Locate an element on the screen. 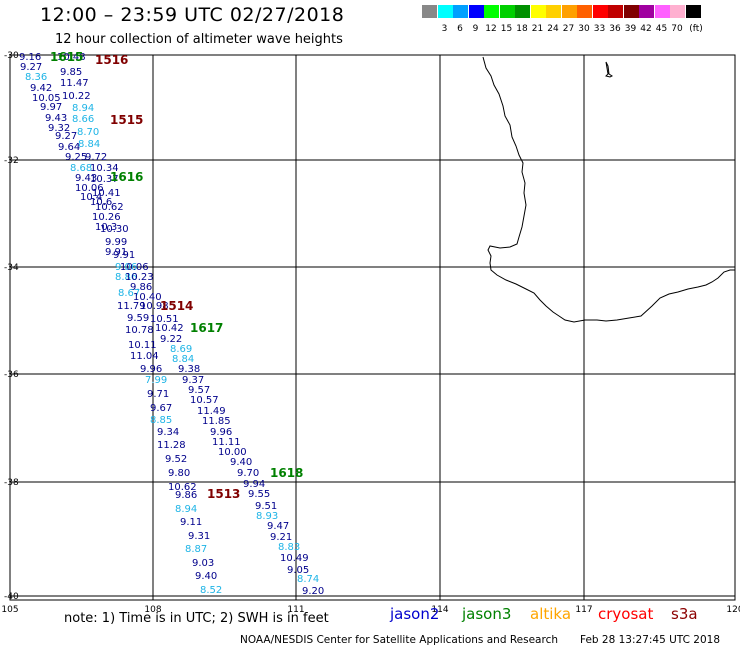  wave-height-value: 9.57 is located at coordinates (199, 390).